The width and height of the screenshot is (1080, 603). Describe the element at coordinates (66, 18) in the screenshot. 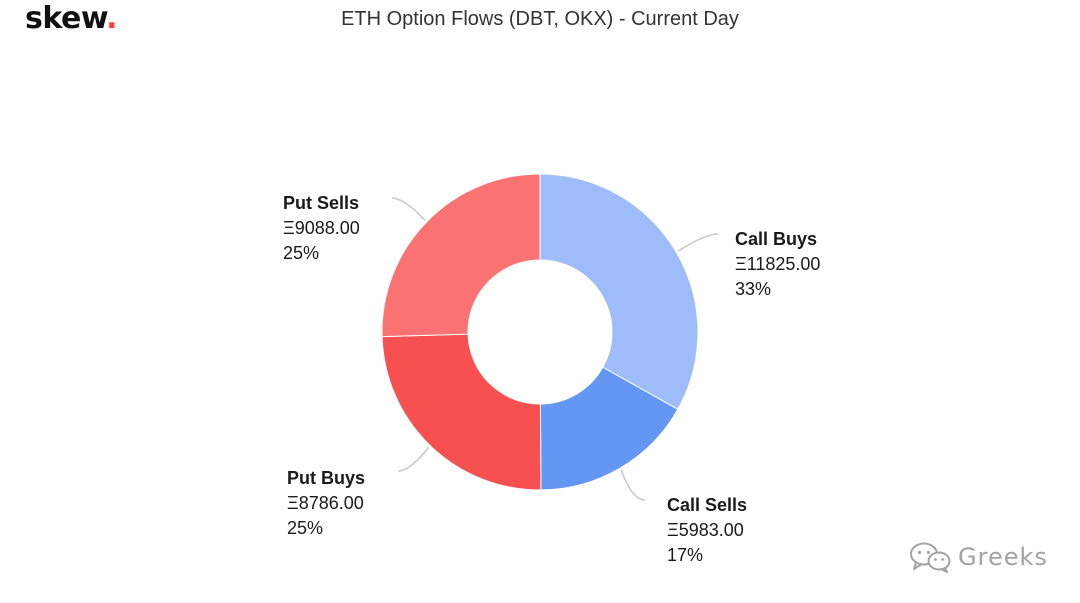

I see `logo-text: skew` at that location.